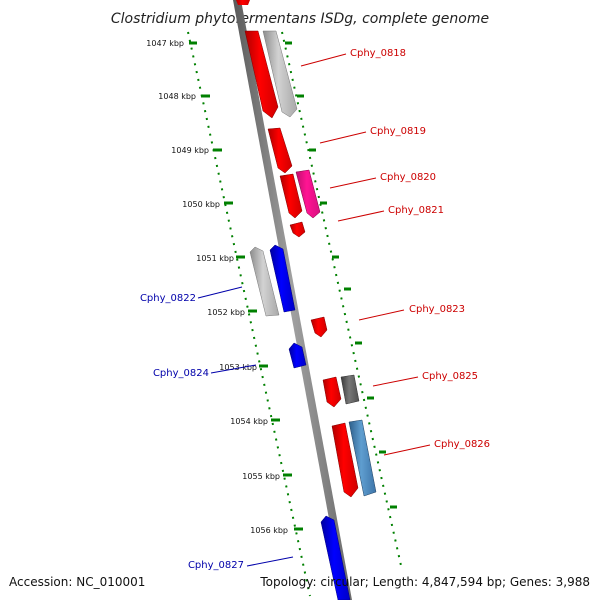 Image resolution: width=600 pixels, height=600 pixels. I want to click on accession-text: Accession: NC_010001, so click(77, 582).